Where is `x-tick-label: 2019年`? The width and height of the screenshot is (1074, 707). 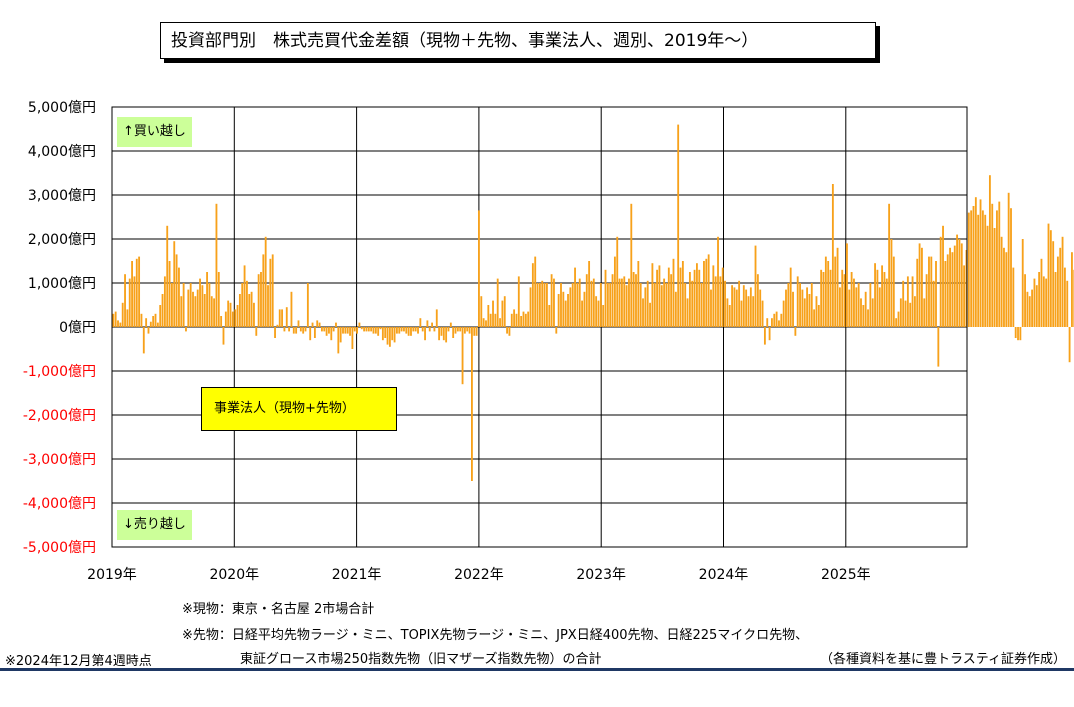
x-tick-label: 2019年 is located at coordinates (112, 575).